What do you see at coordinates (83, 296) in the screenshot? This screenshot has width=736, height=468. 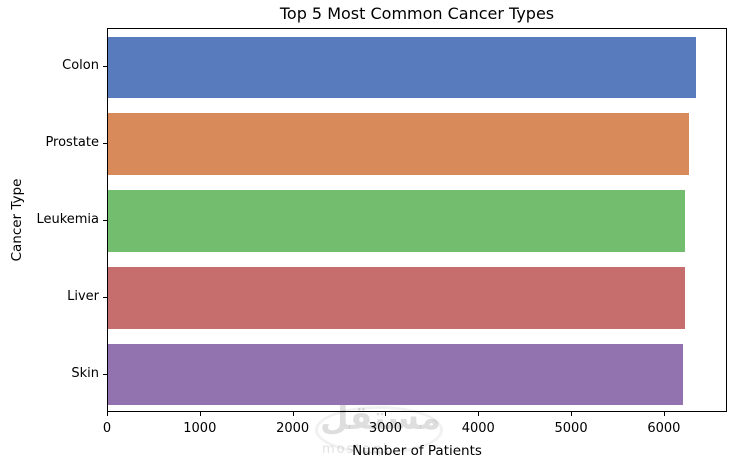 I see `ytick-label-liver: Liver` at bounding box center [83, 296].